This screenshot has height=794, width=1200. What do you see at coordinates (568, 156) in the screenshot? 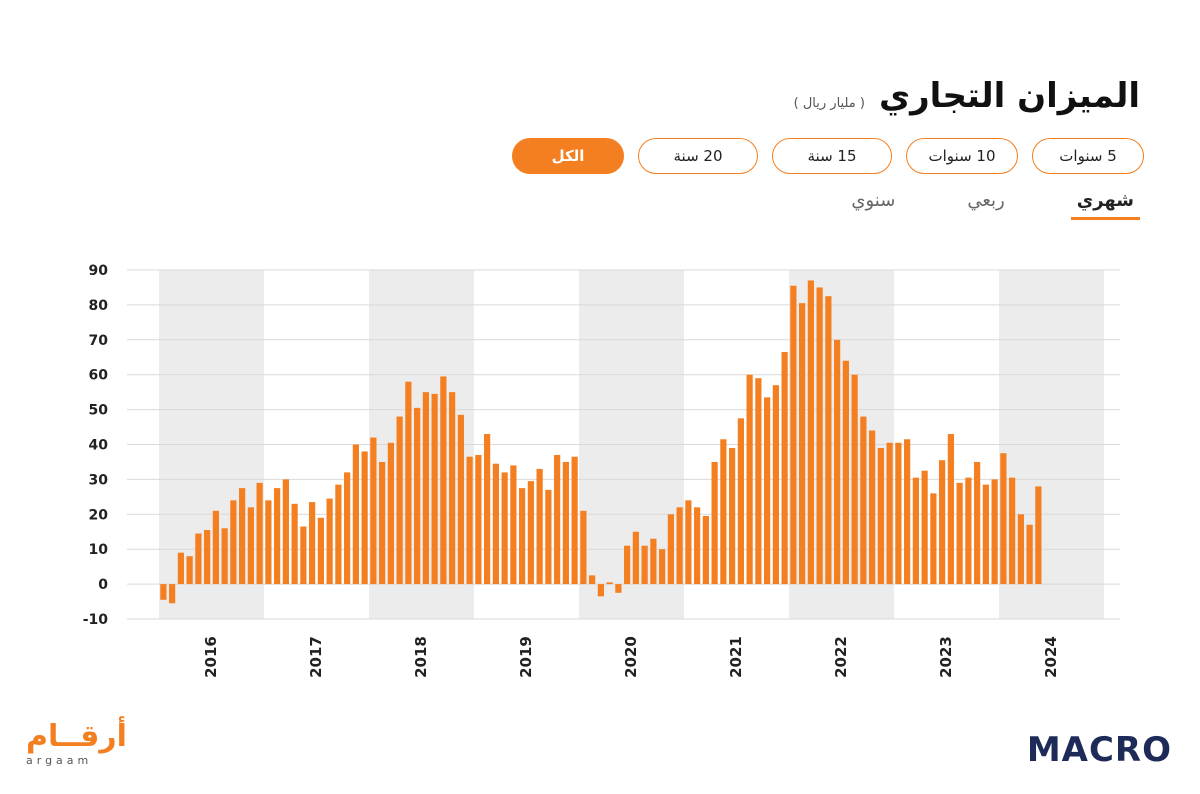
I see `range-all-button: الكل` at bounding box center [568, 156].